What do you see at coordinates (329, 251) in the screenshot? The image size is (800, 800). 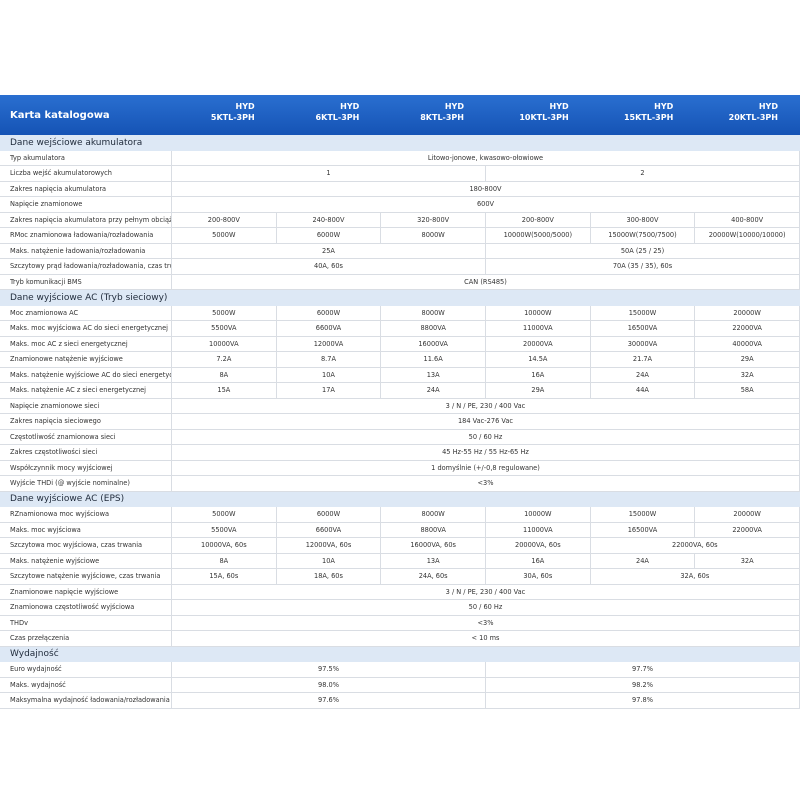 I see `value-cell: 25A` at bounding box center [329, 251].